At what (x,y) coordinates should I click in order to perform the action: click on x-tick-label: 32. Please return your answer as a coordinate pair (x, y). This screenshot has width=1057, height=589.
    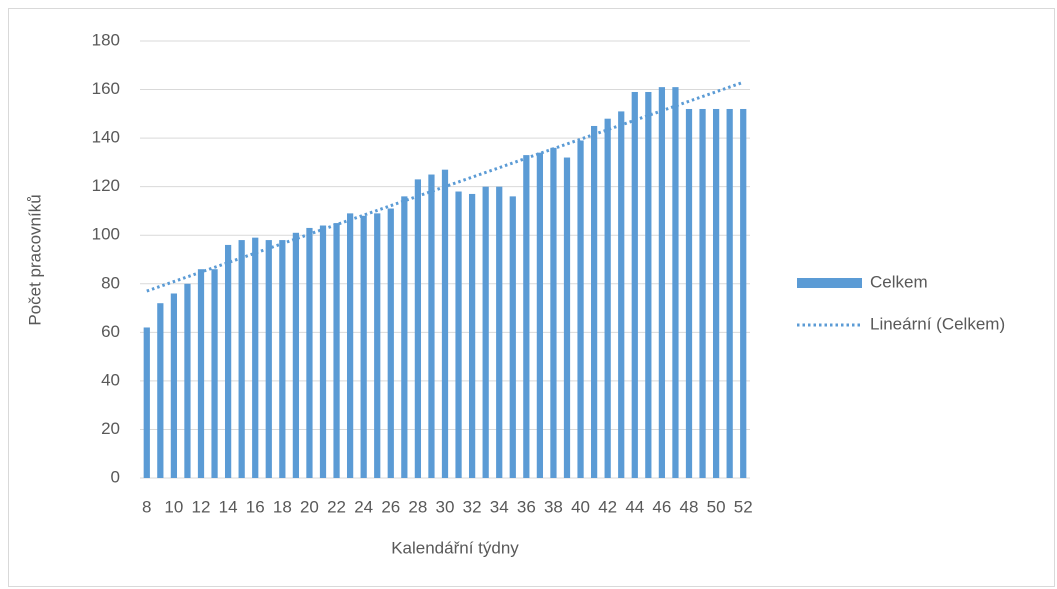
    Looking at the image, I should click on (472, 506).